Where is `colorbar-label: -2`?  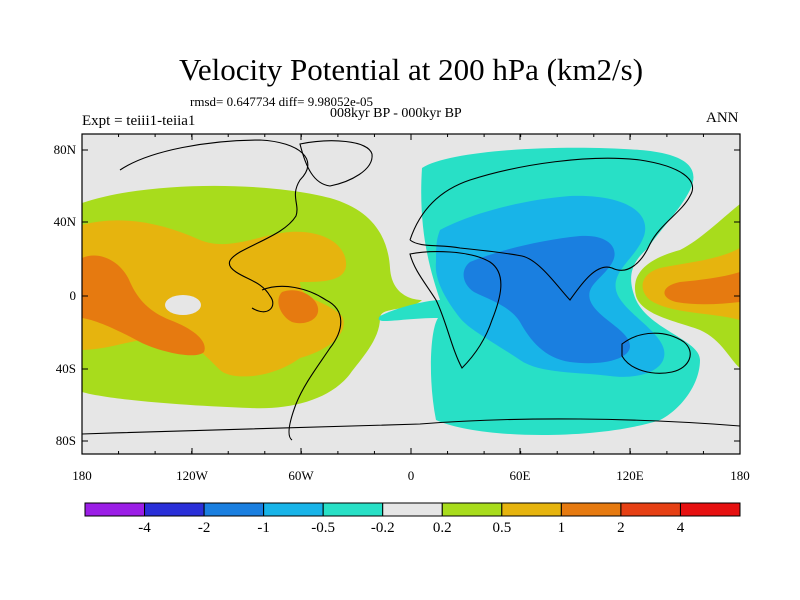 colorbar-label: -2 is located at coordinates (204, 528).